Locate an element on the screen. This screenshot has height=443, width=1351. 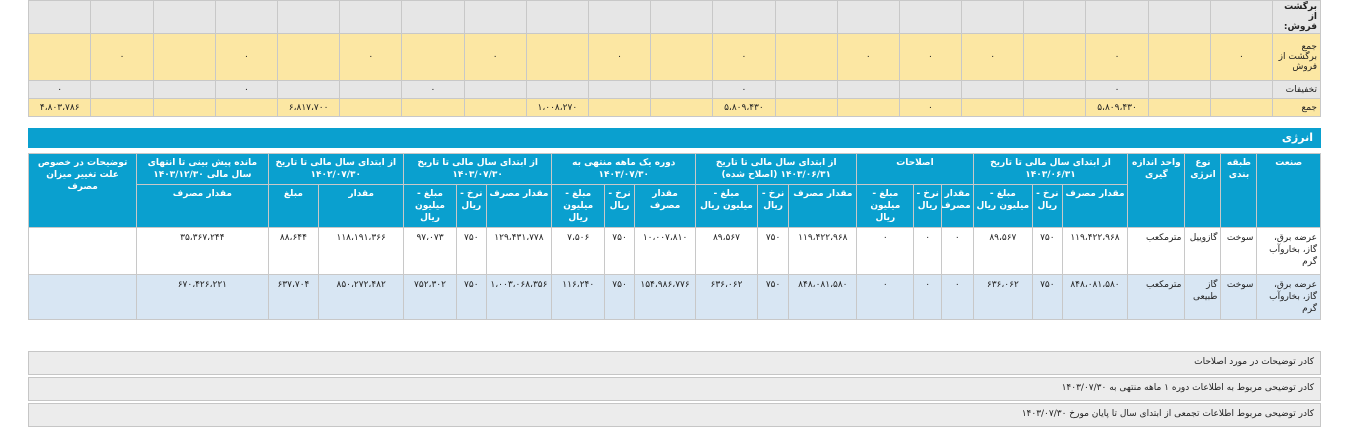
col-class: طبقه بندی is located at coordinates (1239, 190).